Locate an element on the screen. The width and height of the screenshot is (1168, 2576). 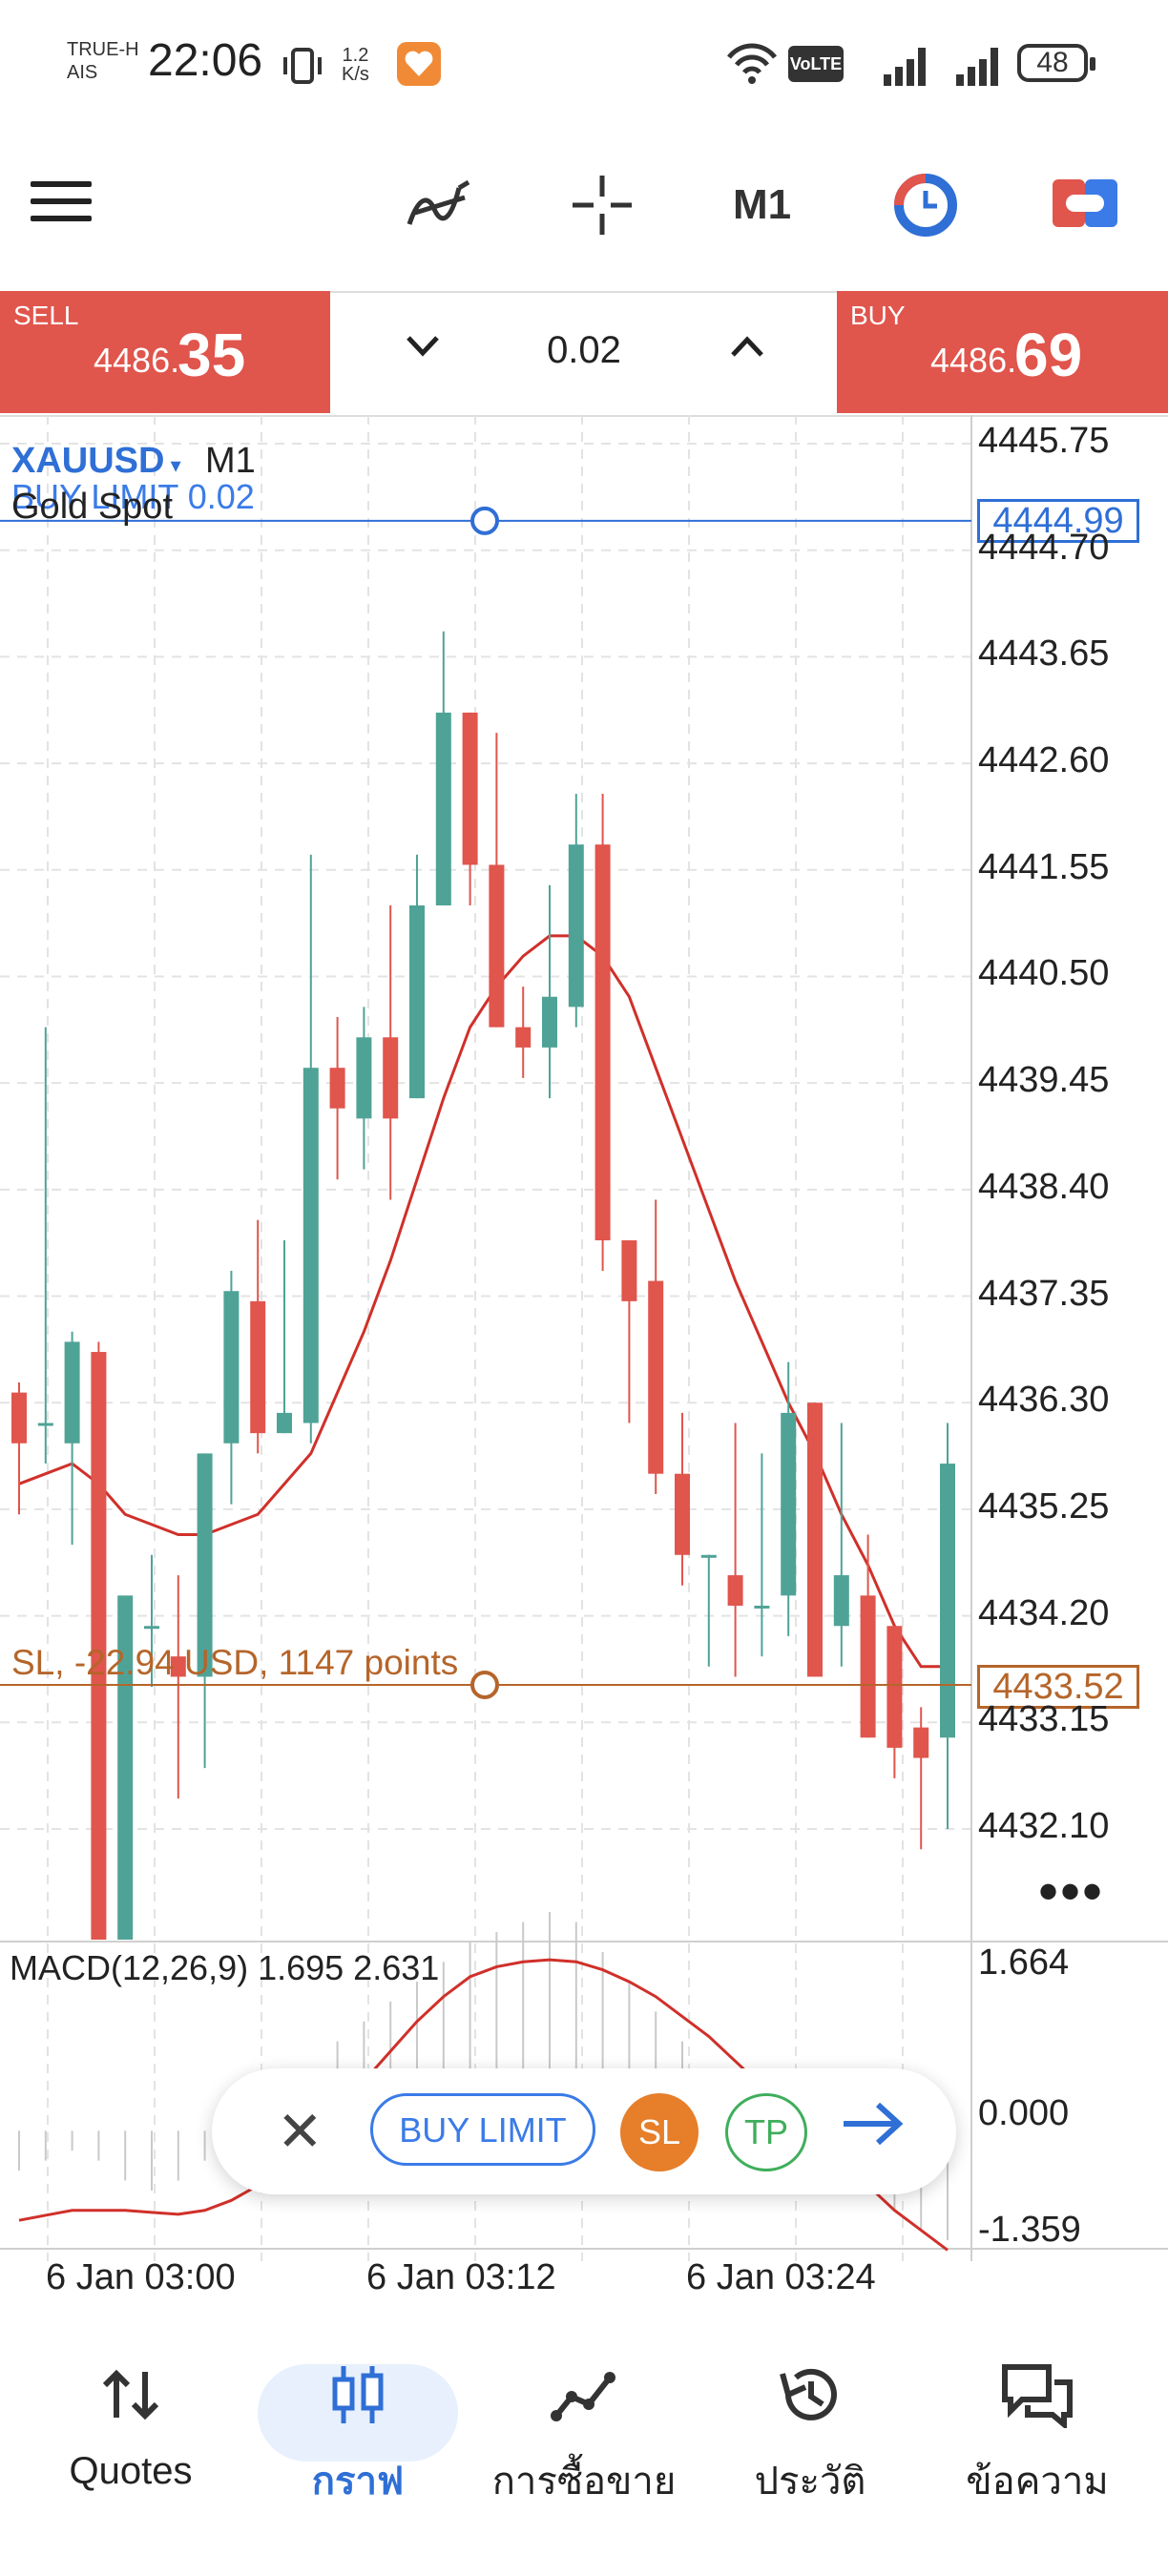
trade-icon is located at coordinates (1085, 205).